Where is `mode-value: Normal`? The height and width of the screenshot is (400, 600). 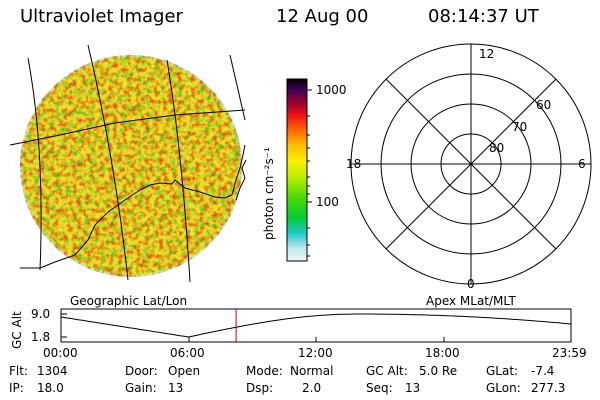 mode-value: Normal is located at coordinates (312, 371).